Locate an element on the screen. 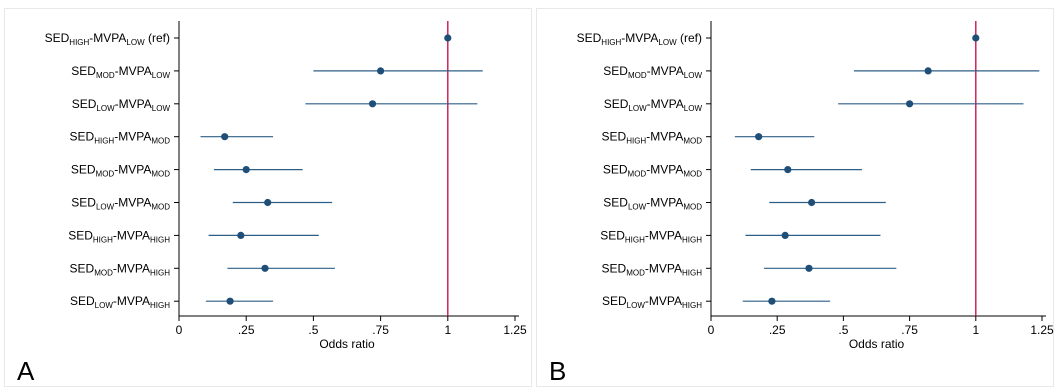 Image resolution: width=1056 pixels, height=389 pixels. y-tick-label: SEDHIGH-MVPAHIGH is located at coordinates (651, 236).